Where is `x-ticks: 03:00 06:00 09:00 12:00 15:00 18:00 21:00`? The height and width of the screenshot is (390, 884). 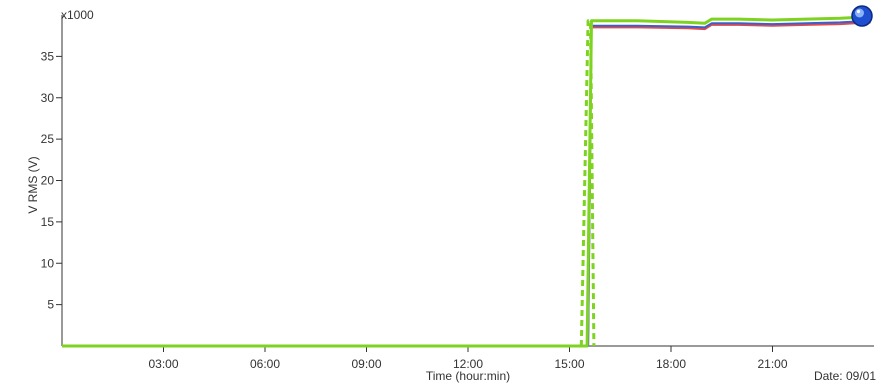 x-ticks: 03:00 06:00 09:00 12:00 15:00 18:00 21:00 is located at coordinates (468, 358).